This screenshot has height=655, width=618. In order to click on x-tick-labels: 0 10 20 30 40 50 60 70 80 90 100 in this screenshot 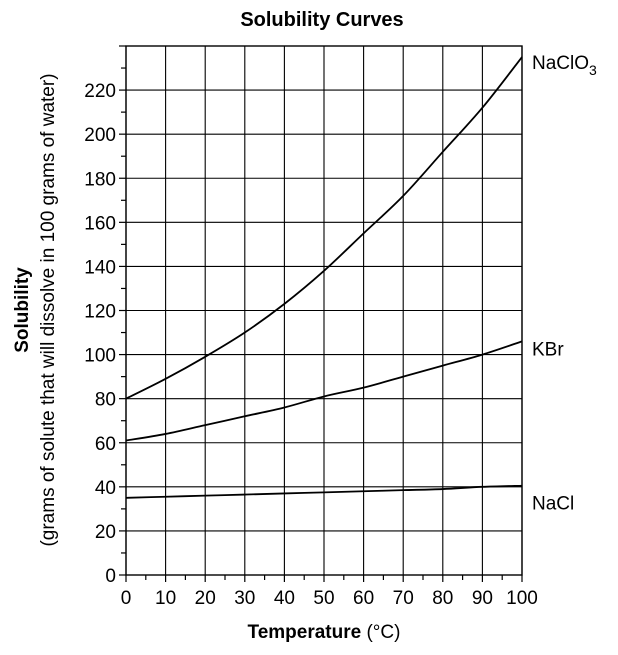, I will do `click(329, 598)`.